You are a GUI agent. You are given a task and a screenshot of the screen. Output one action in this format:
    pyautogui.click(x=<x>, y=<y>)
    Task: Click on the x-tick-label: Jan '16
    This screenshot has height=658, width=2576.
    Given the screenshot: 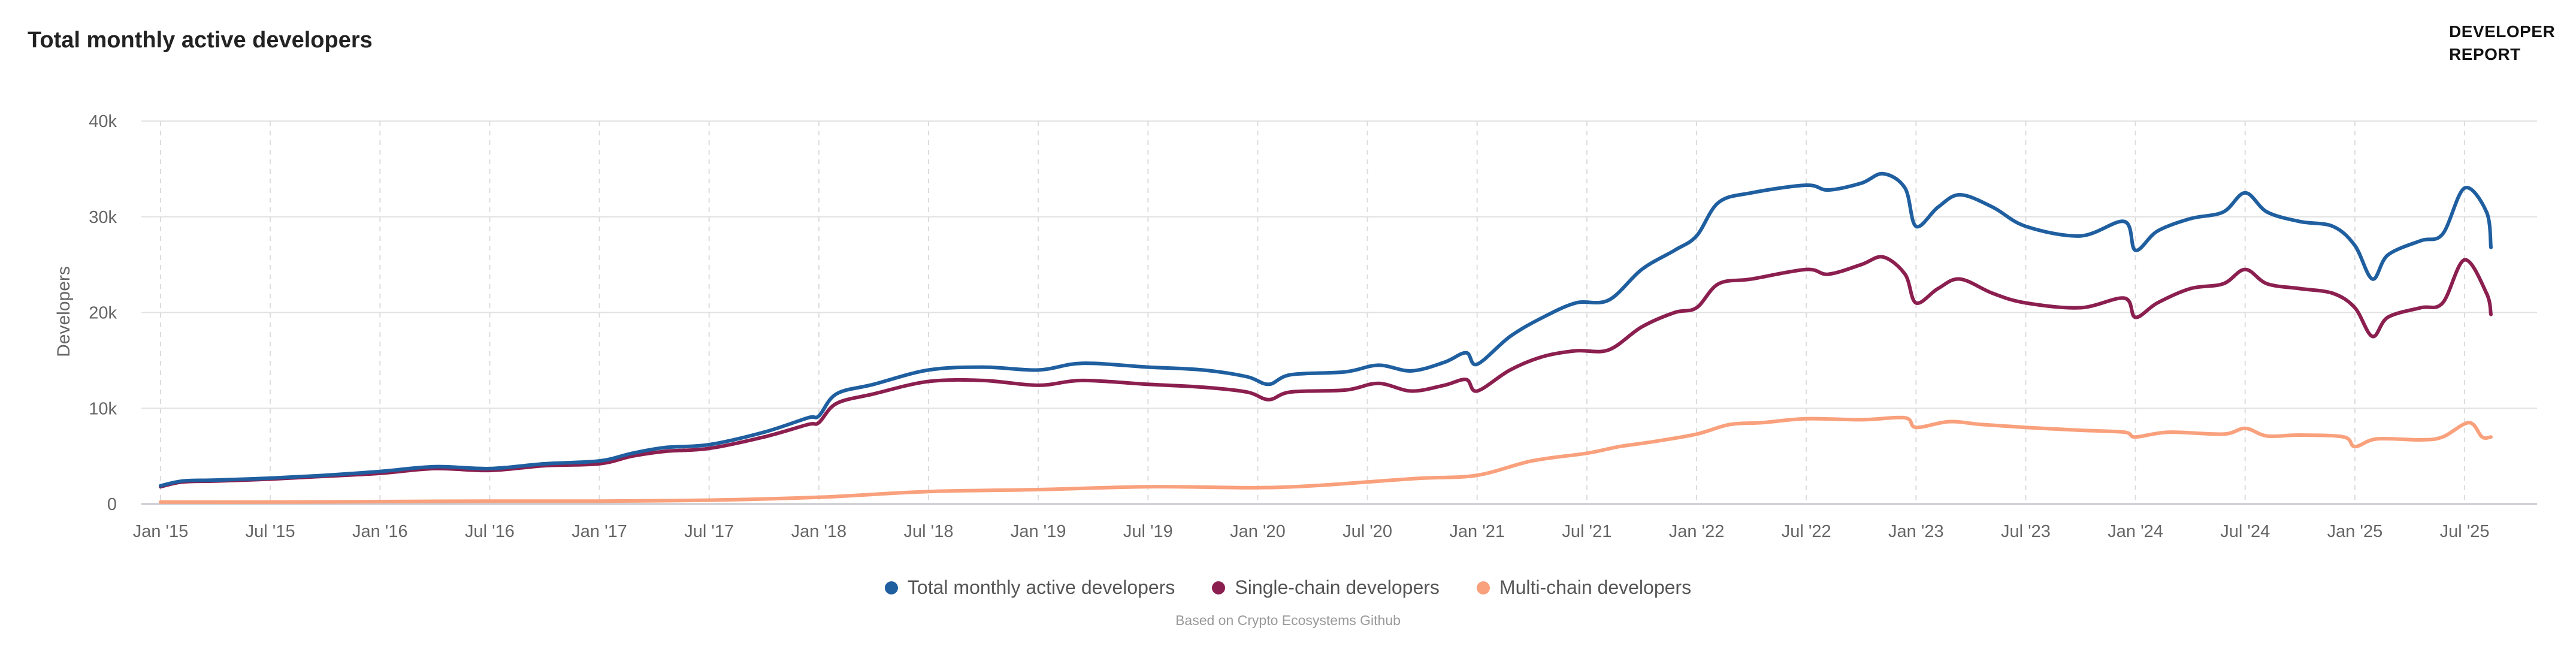 What is the action you would take?
    pyautogui.click(x=380, y=531)
    